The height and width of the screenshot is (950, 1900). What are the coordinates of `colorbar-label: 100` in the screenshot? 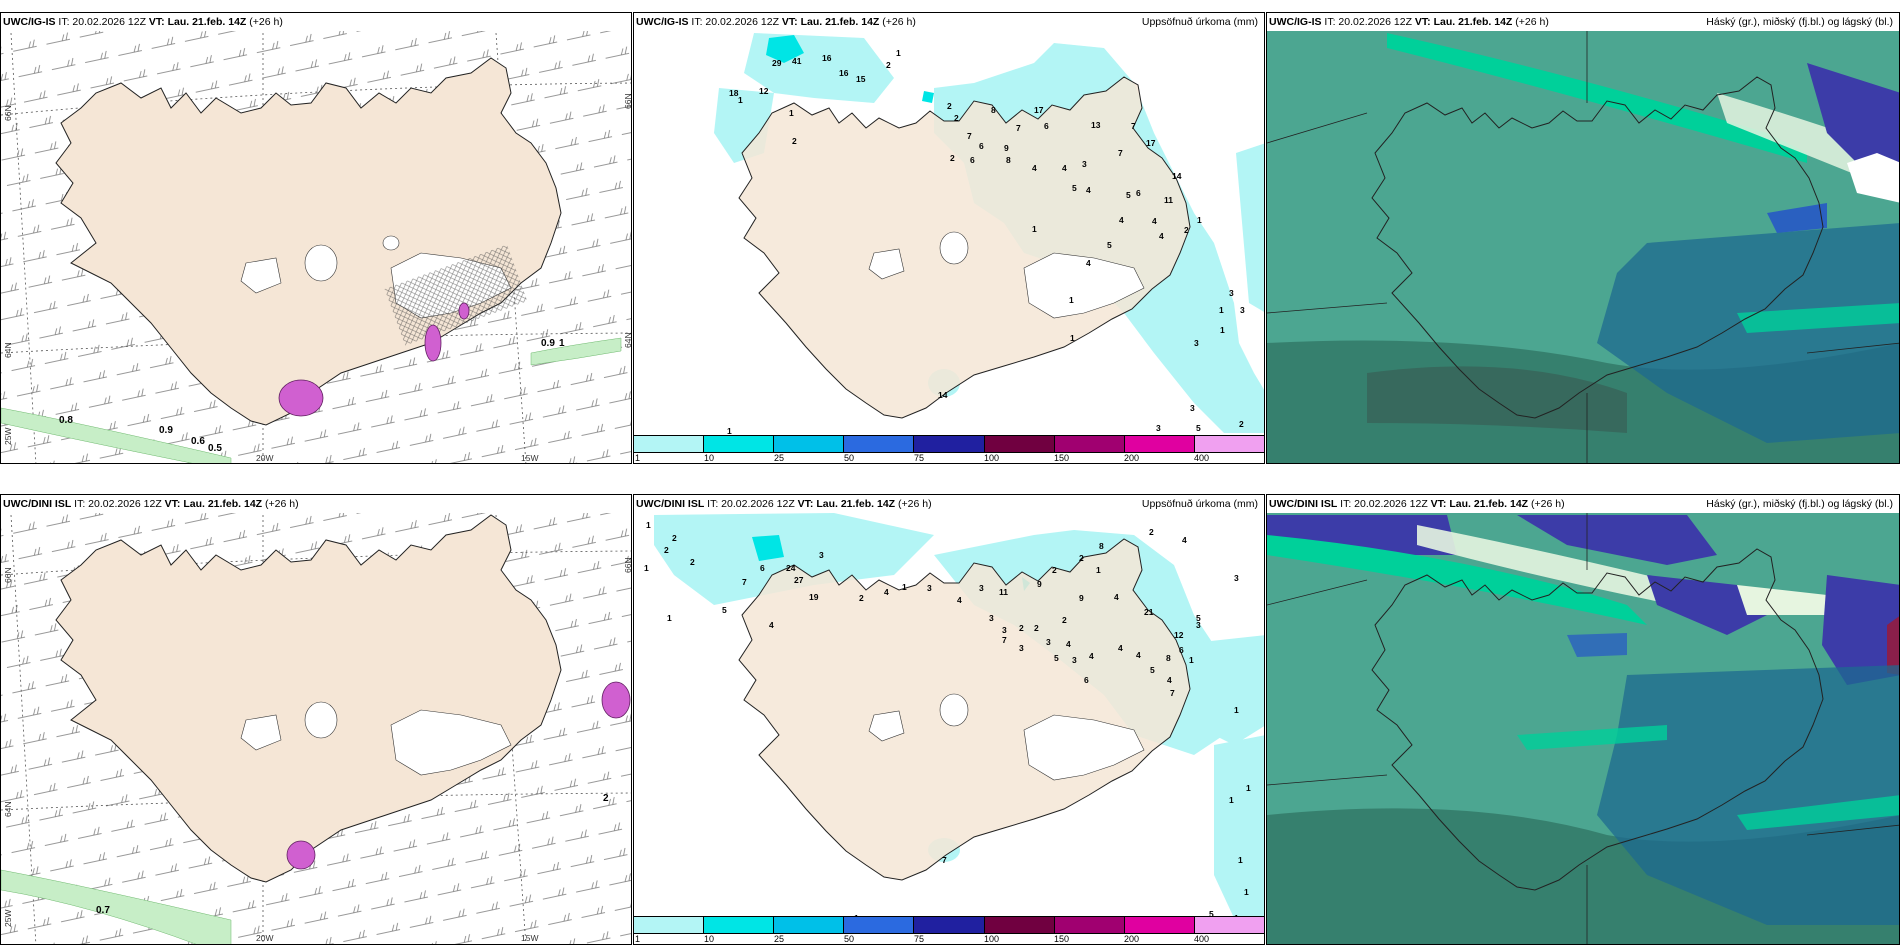 It's located at (992, 939).